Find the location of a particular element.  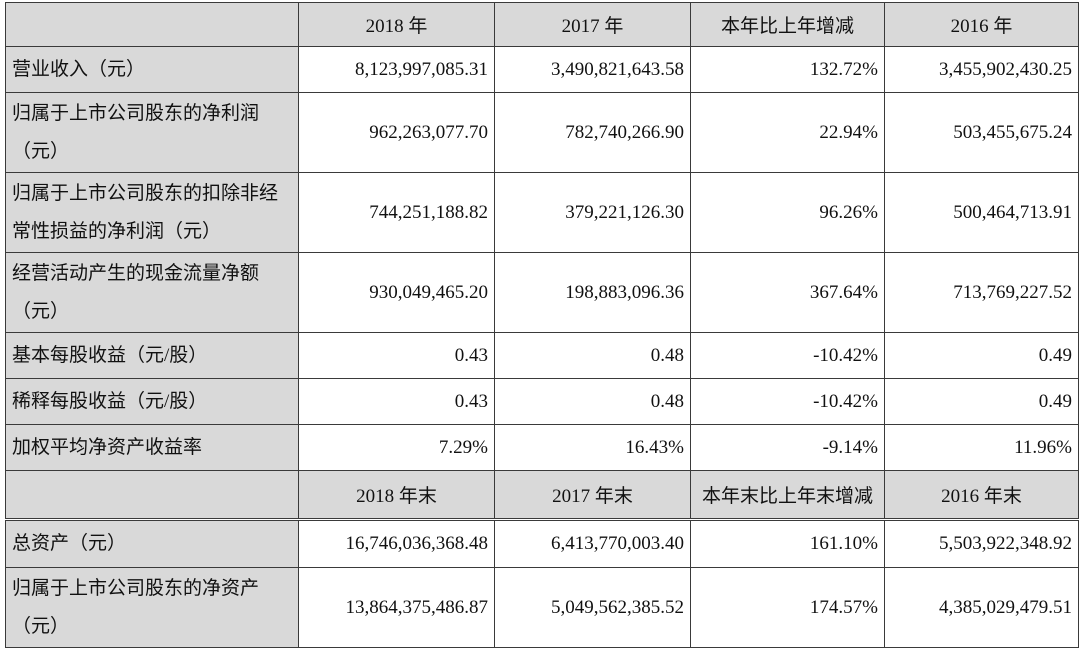

cell-2018: 7.29% is located at coordinates (396, 447).